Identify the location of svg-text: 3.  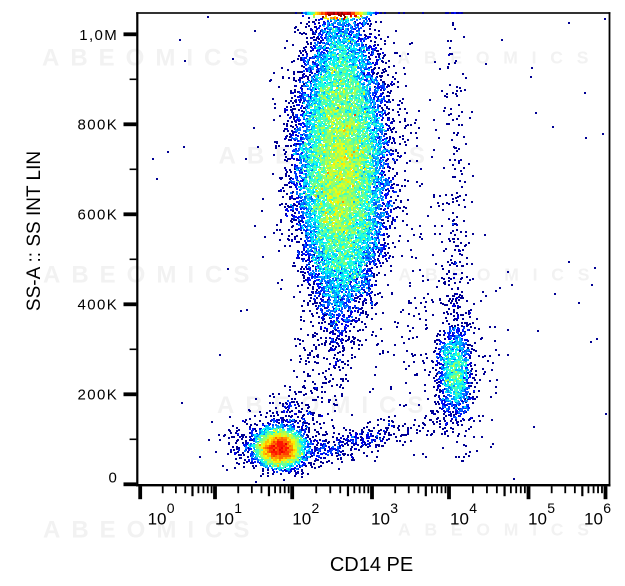
(394, 508).